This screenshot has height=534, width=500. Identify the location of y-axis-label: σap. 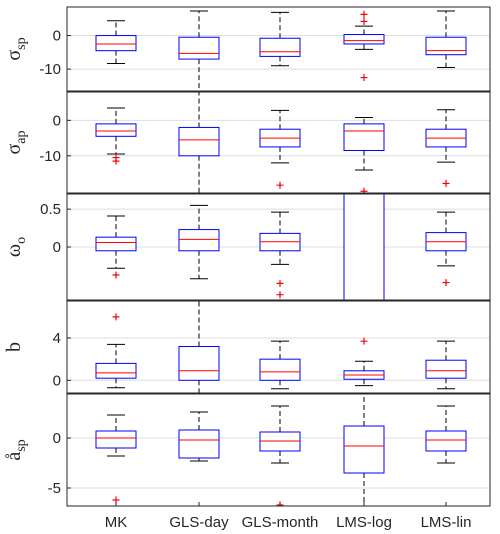
(16, 143).